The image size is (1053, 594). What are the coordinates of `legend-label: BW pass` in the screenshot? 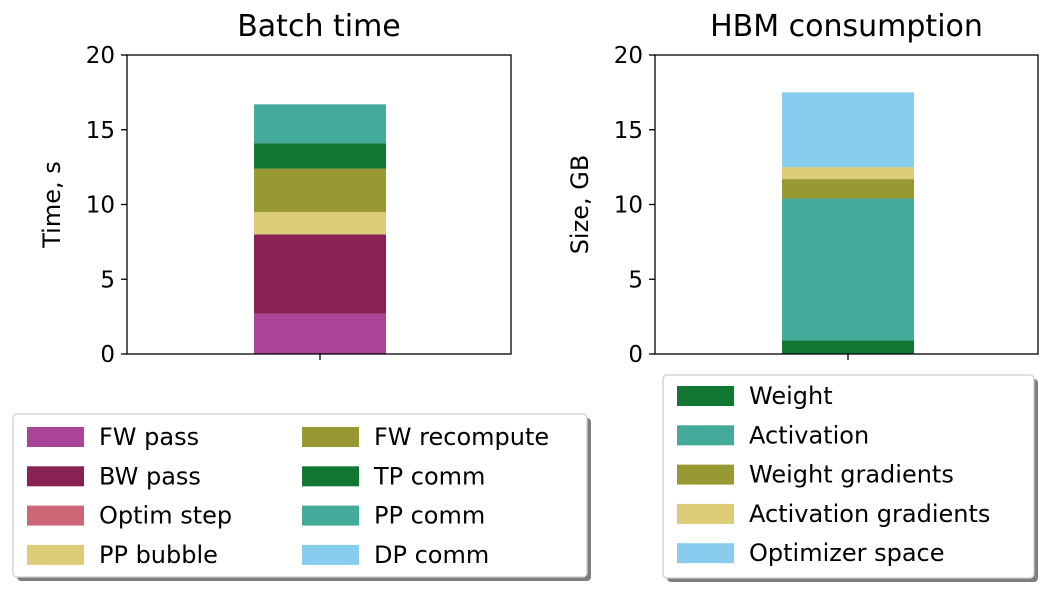 It's located at (150, 476).